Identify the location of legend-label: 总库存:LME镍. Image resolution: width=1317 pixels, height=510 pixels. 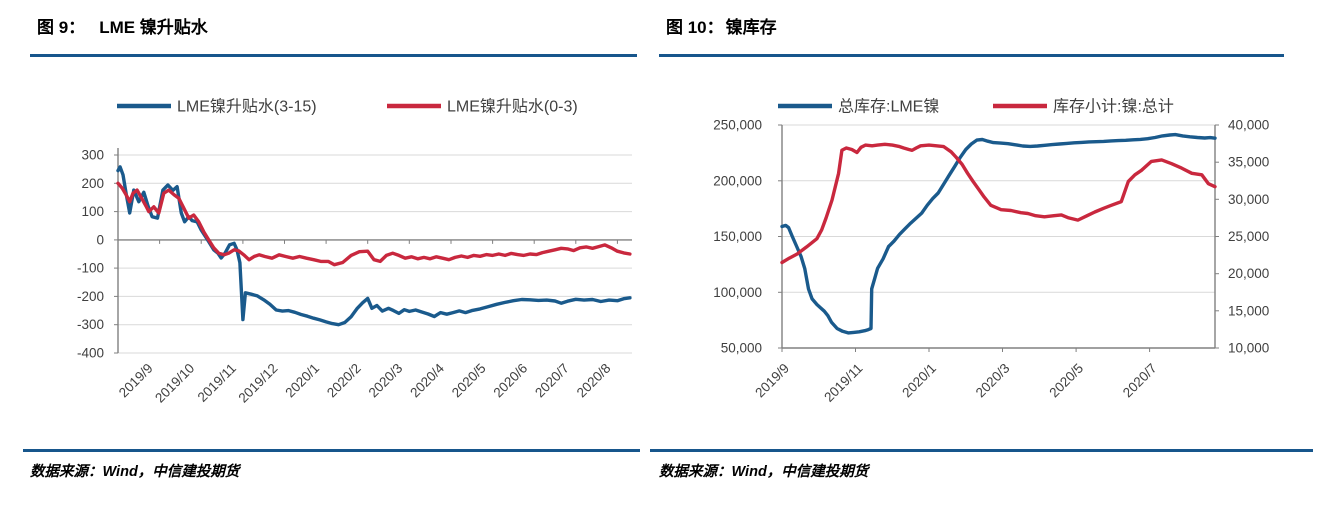
(888, 107).